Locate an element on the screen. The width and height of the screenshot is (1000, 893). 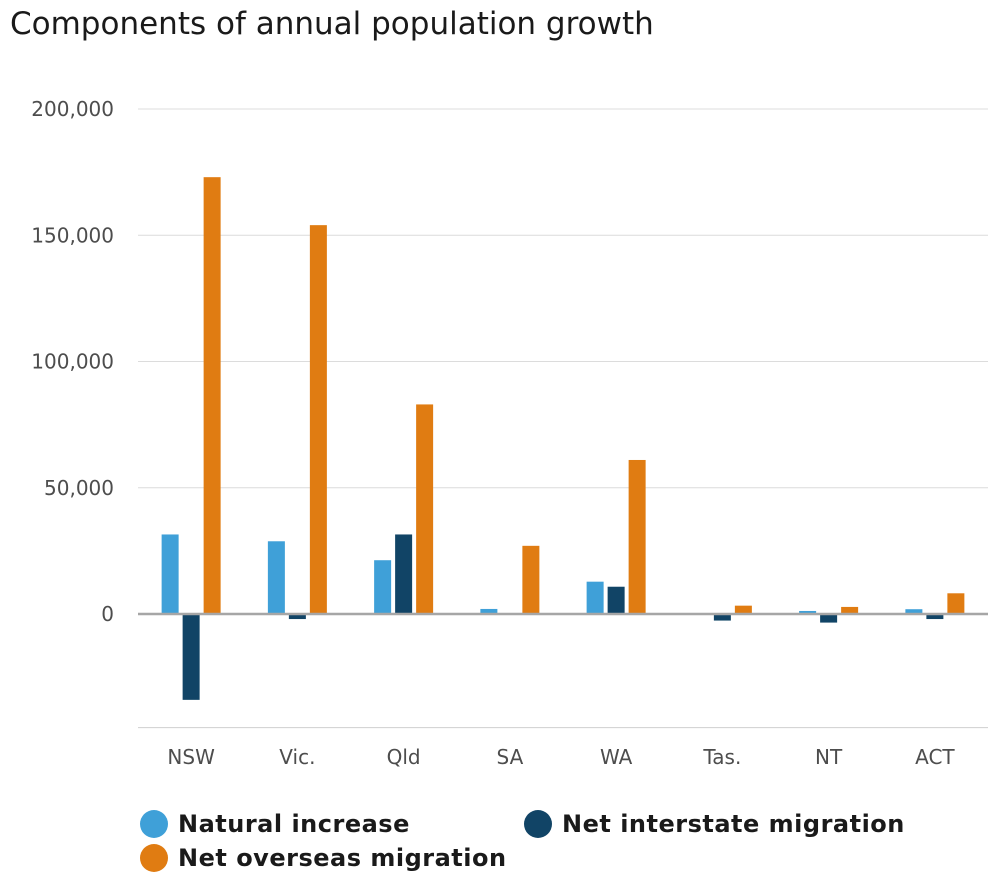
x-tick-label: WA is located at coordinates (616, 757).